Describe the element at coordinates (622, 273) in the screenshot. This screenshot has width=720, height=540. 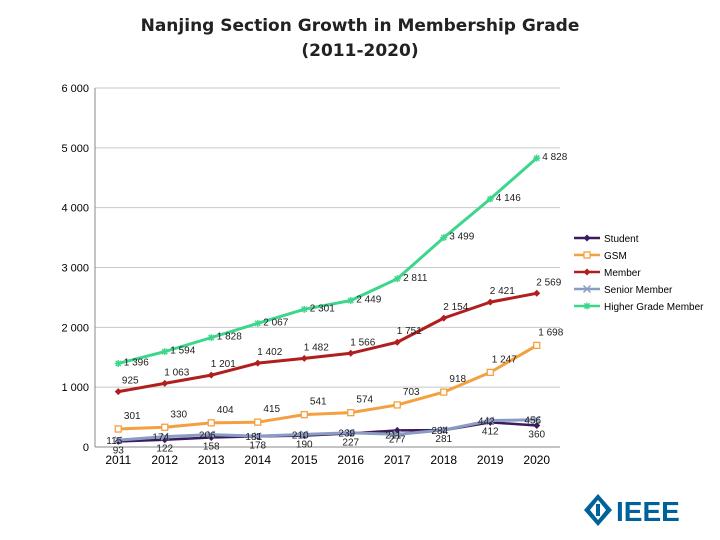
I see `legend-label-member: Member` at that location.